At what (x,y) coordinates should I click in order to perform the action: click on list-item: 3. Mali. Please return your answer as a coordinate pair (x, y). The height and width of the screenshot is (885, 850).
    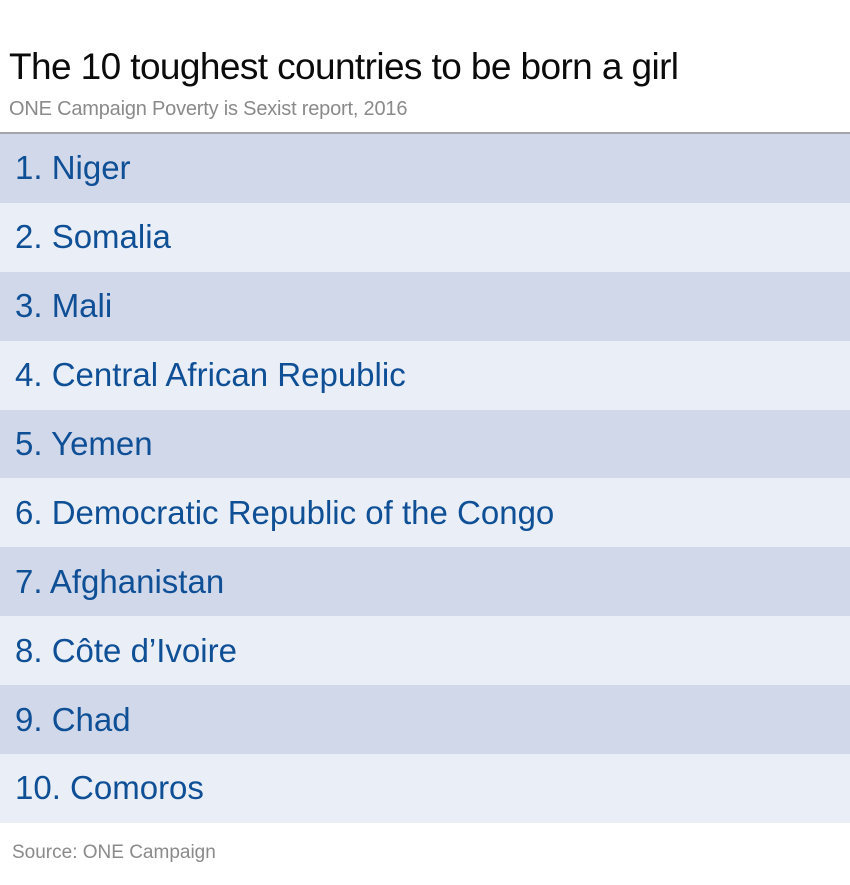
    Looking at the image, I should click on (425, 306).